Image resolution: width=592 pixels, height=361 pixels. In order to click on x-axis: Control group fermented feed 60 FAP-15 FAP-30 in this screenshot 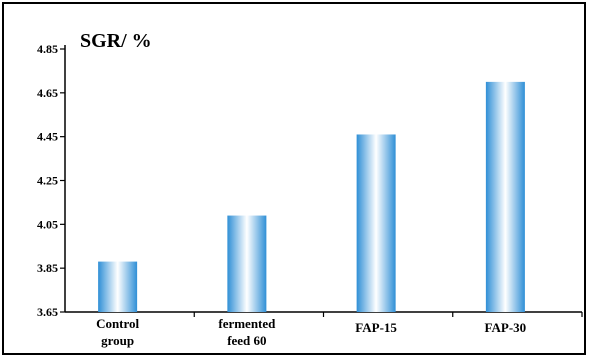, I will do `click(324, 329)`.